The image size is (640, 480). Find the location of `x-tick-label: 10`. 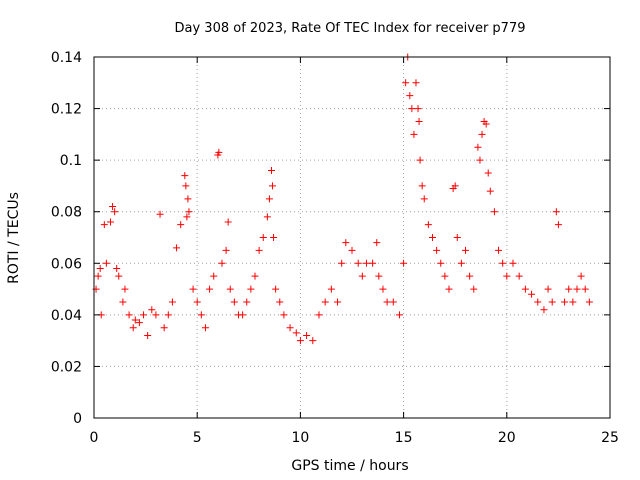

x-tick-label: 10 is located at coordinates (300, 438).